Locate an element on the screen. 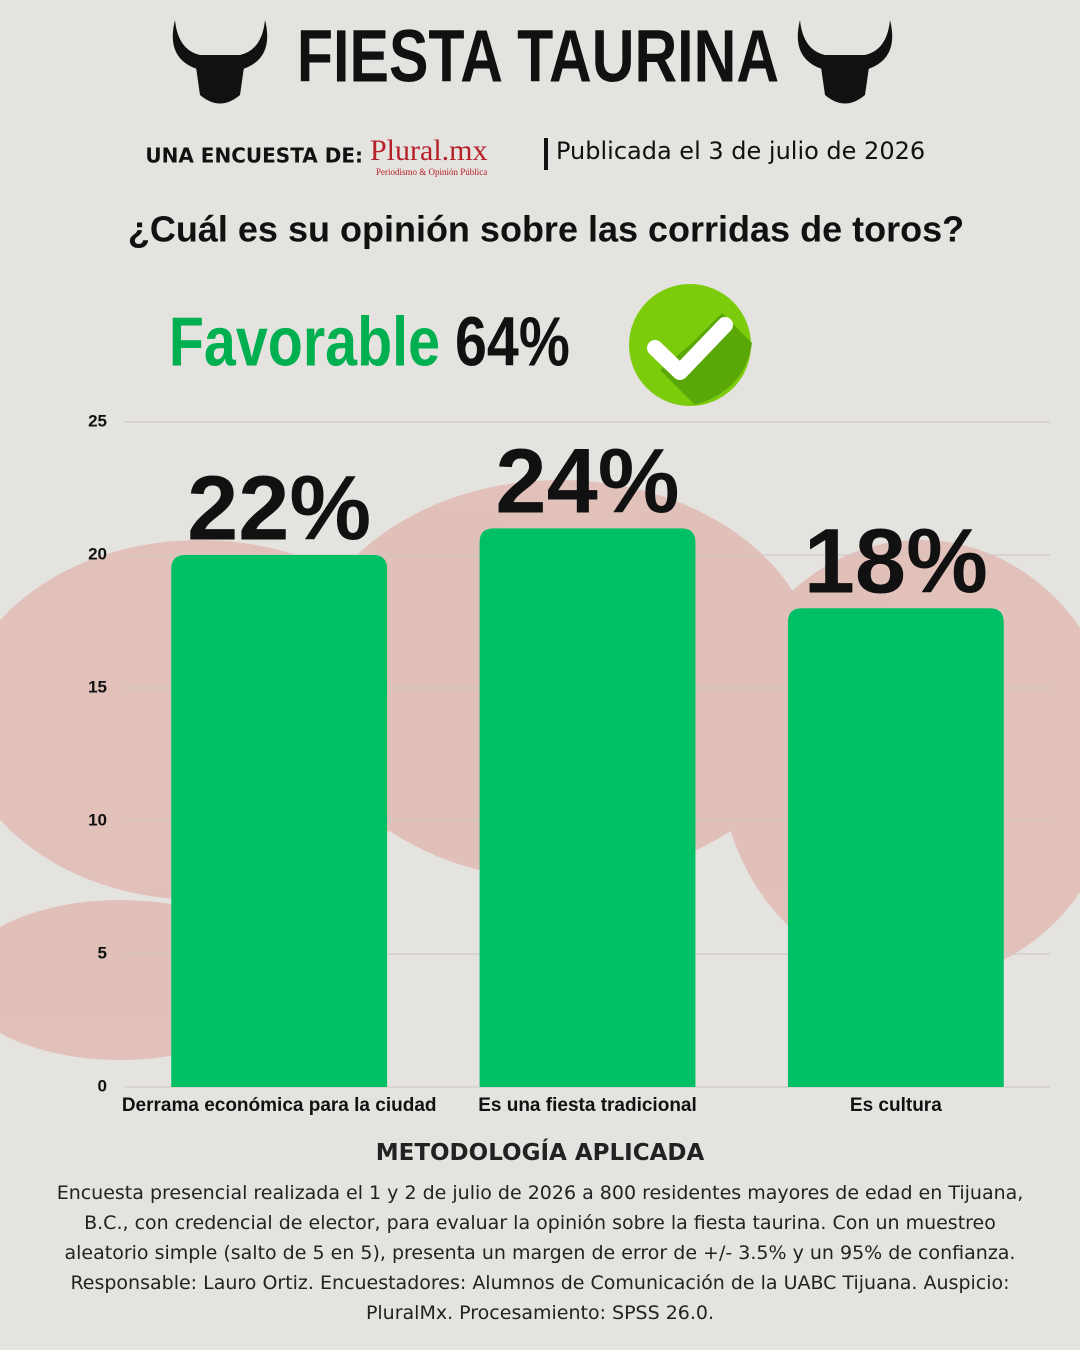 The image size is (1080, 1350). bull-icon-left is located at coordinates (220, 62).